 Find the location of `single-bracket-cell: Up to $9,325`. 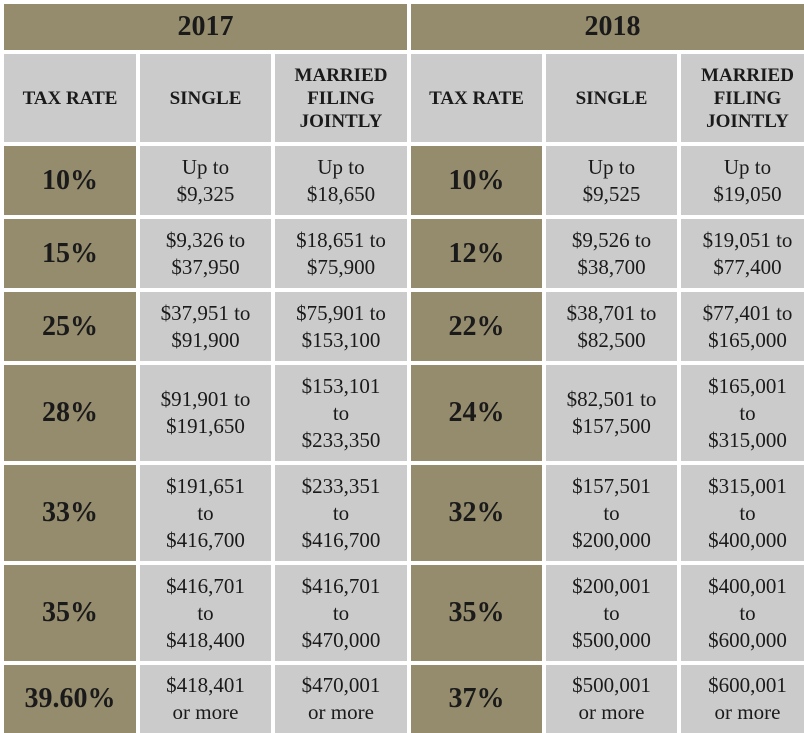

single-bracket-cell: Up to $9,325 is located at coordinates (205, 180).